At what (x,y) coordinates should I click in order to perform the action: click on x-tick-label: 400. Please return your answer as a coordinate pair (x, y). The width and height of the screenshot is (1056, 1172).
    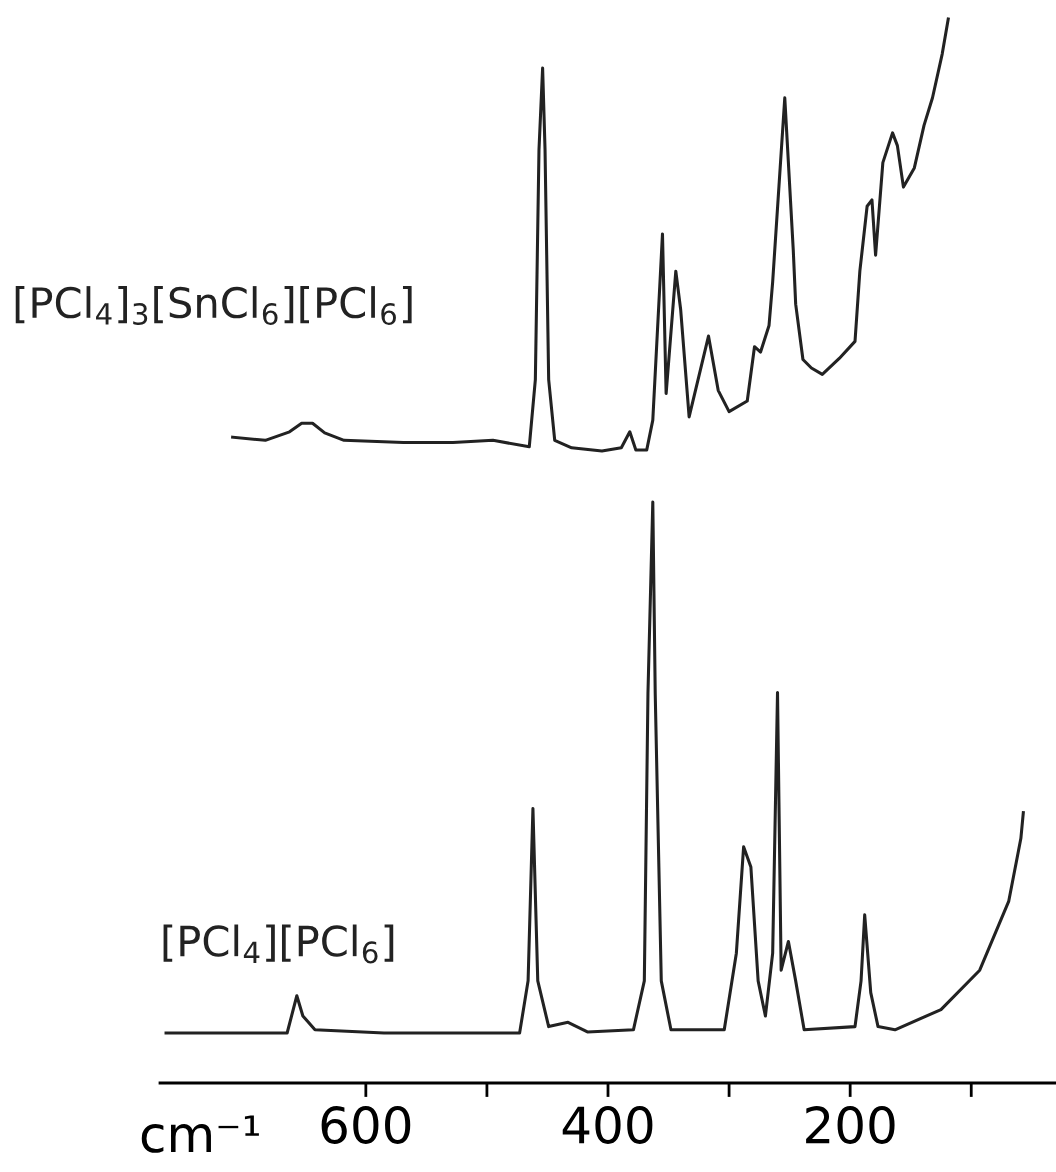
    Looking at the image, I should click on (607, 1125).